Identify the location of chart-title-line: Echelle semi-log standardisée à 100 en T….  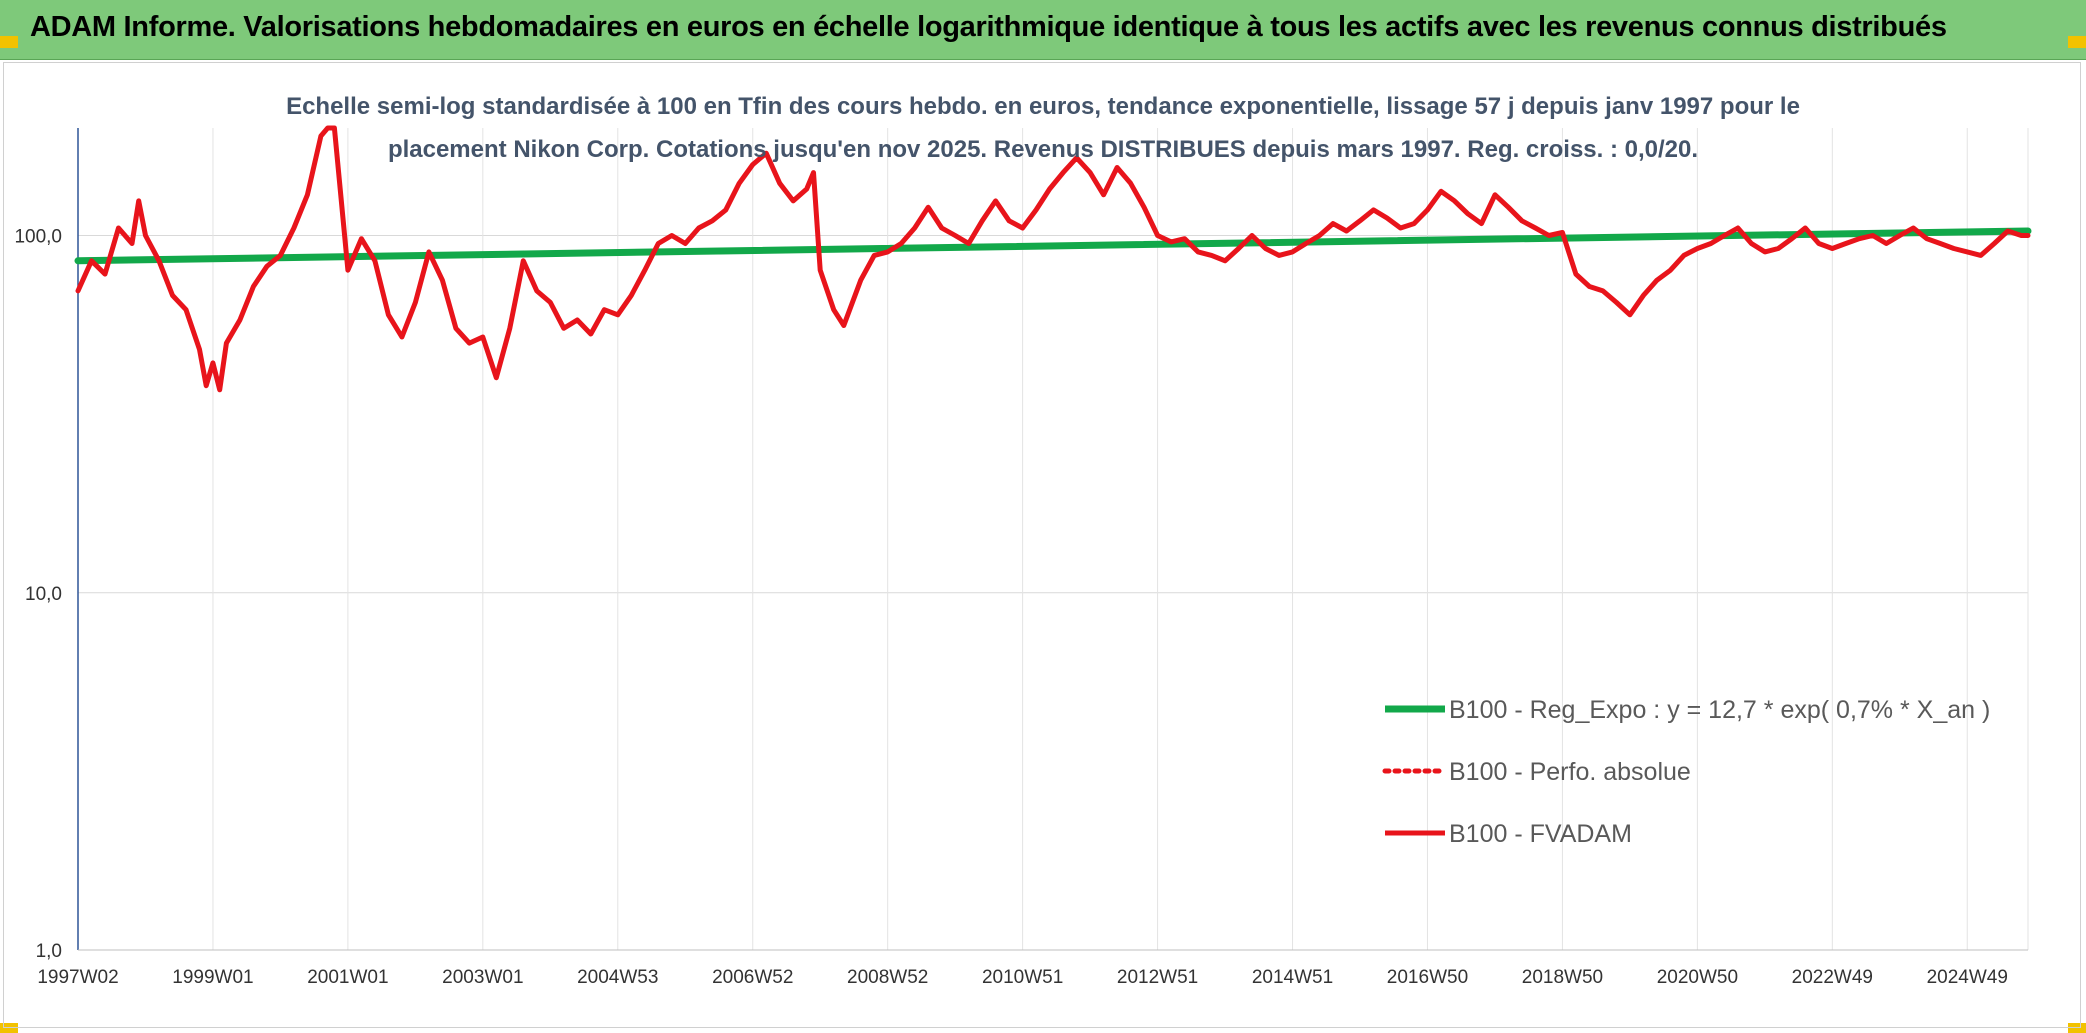
(1043, 106).